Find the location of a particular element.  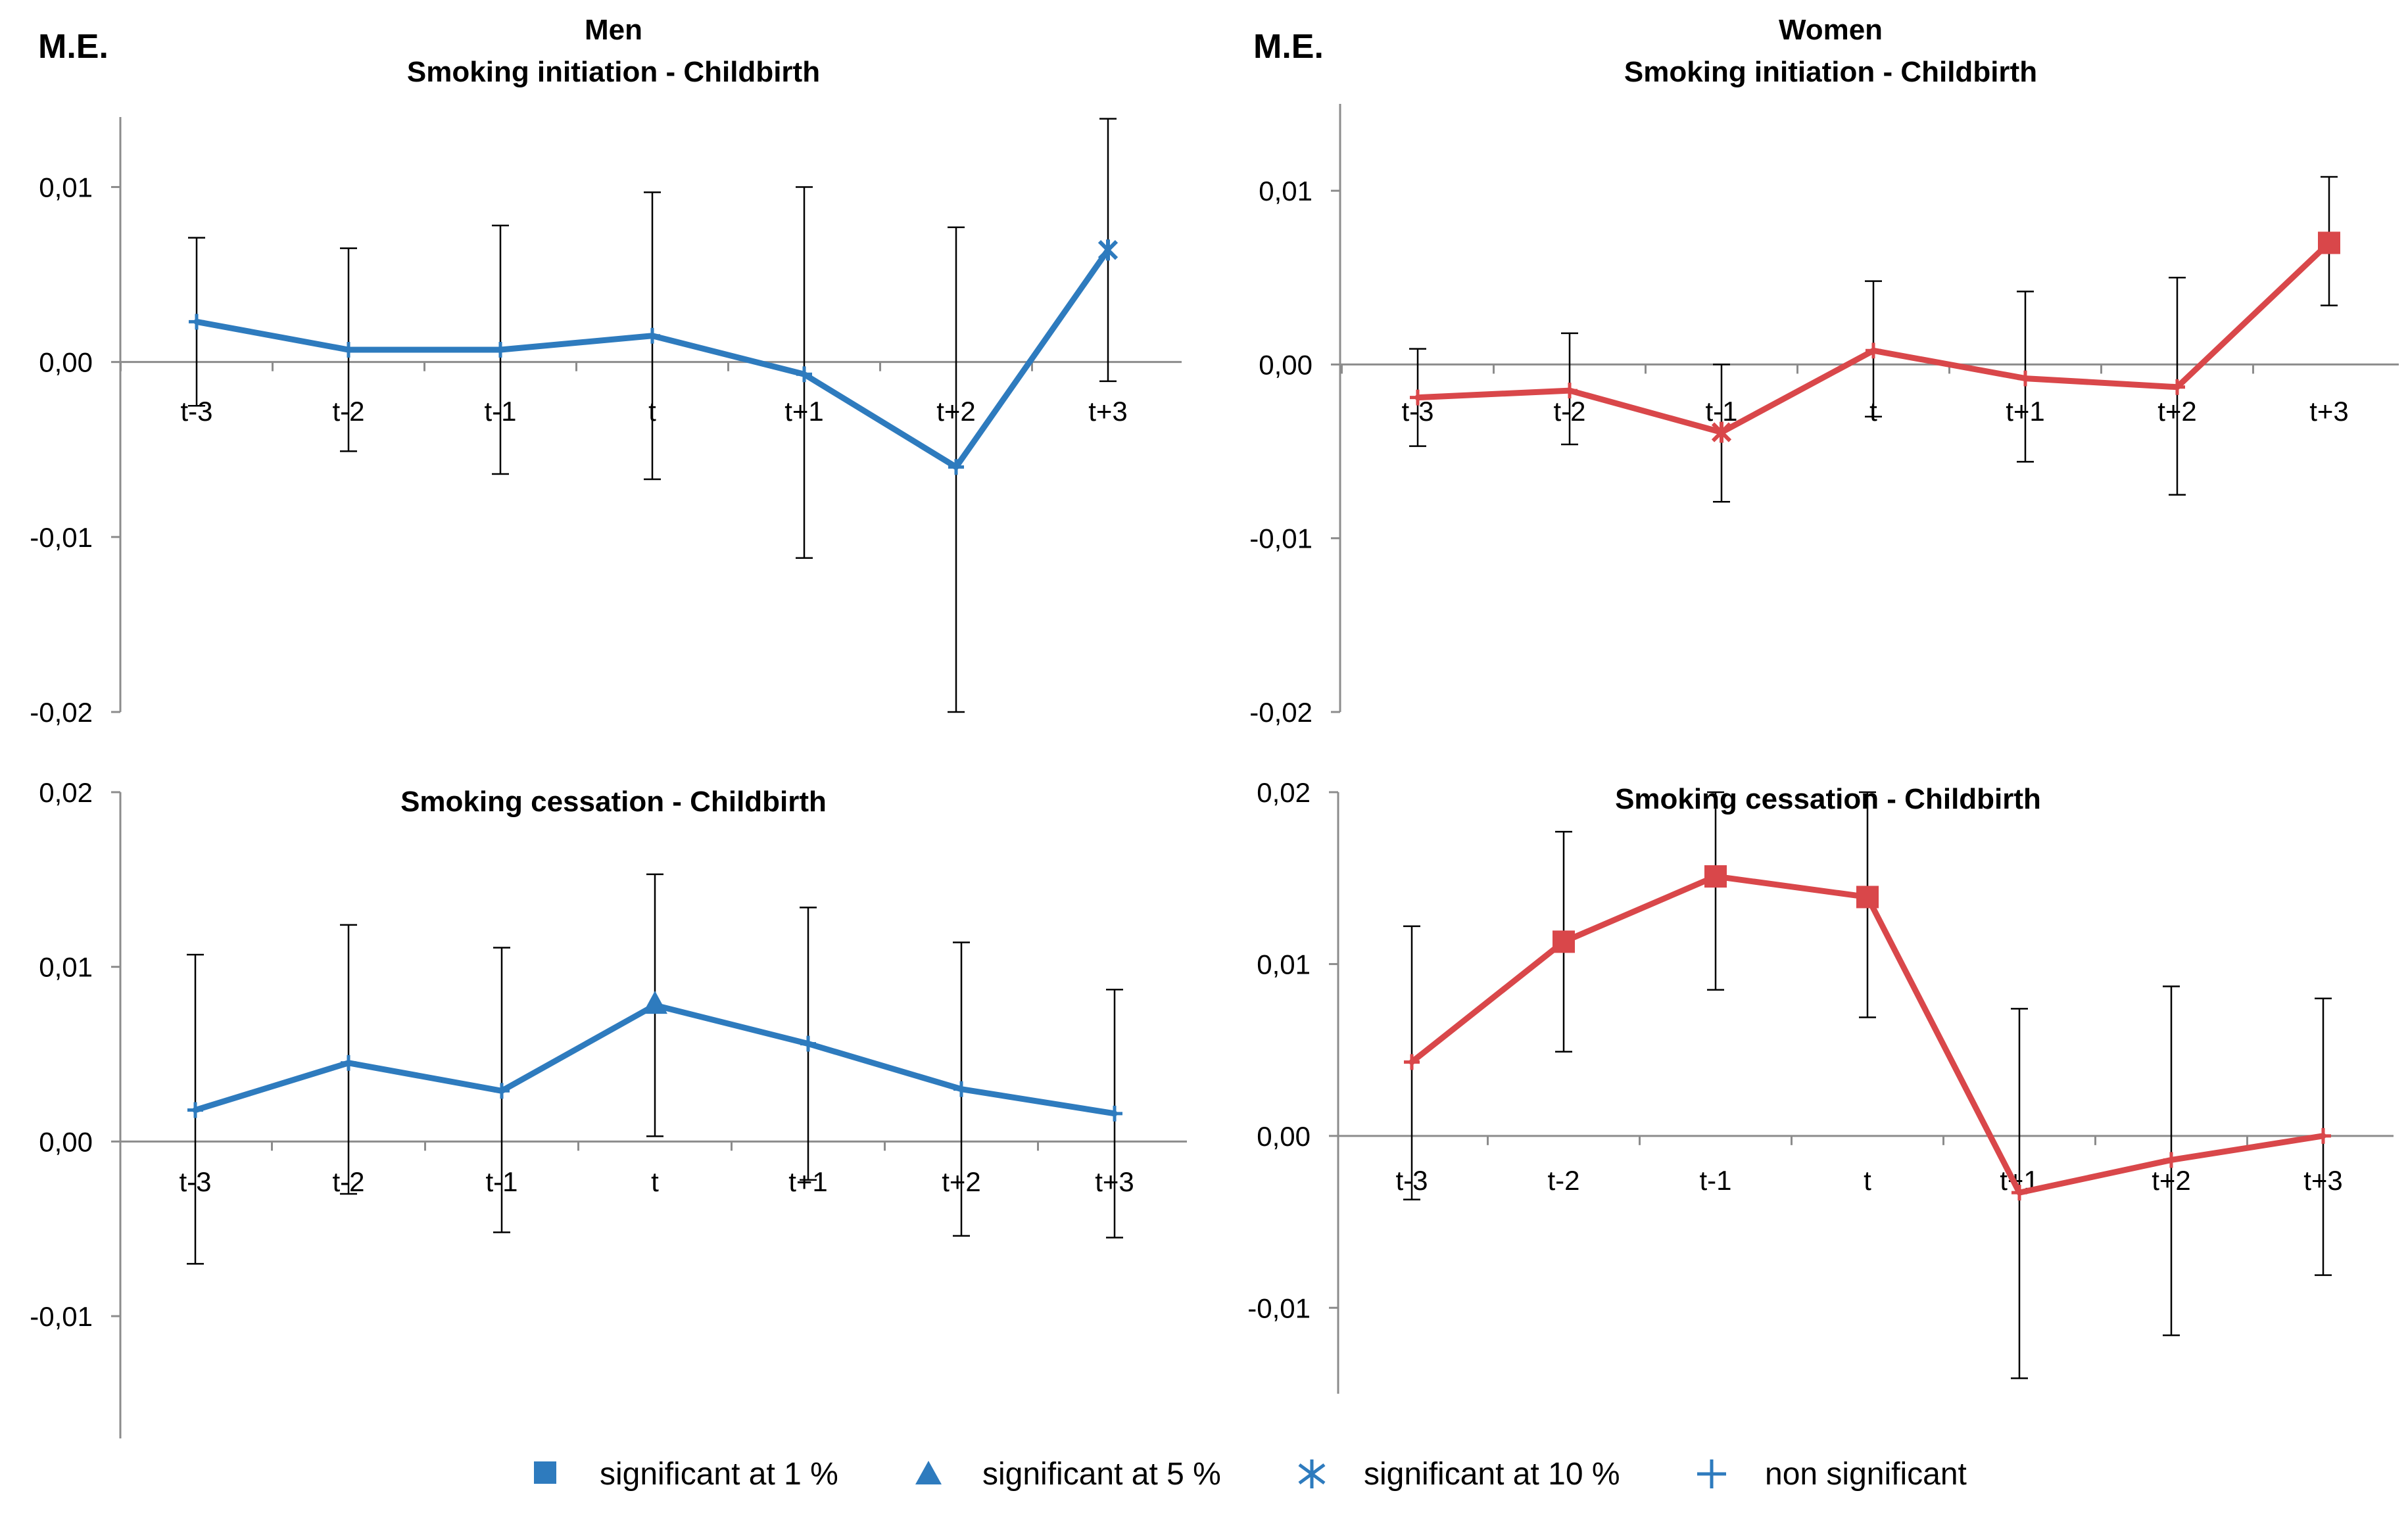

legend-square-icon is located at coordinates (545, 1473).